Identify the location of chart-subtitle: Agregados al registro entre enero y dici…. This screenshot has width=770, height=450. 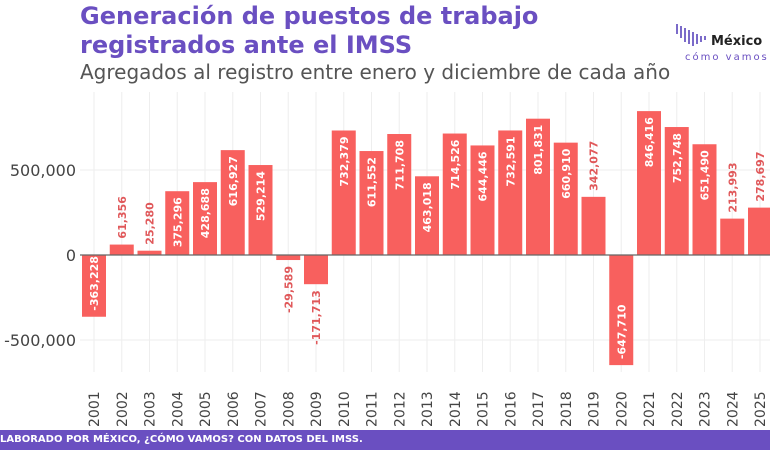
(375, 72).